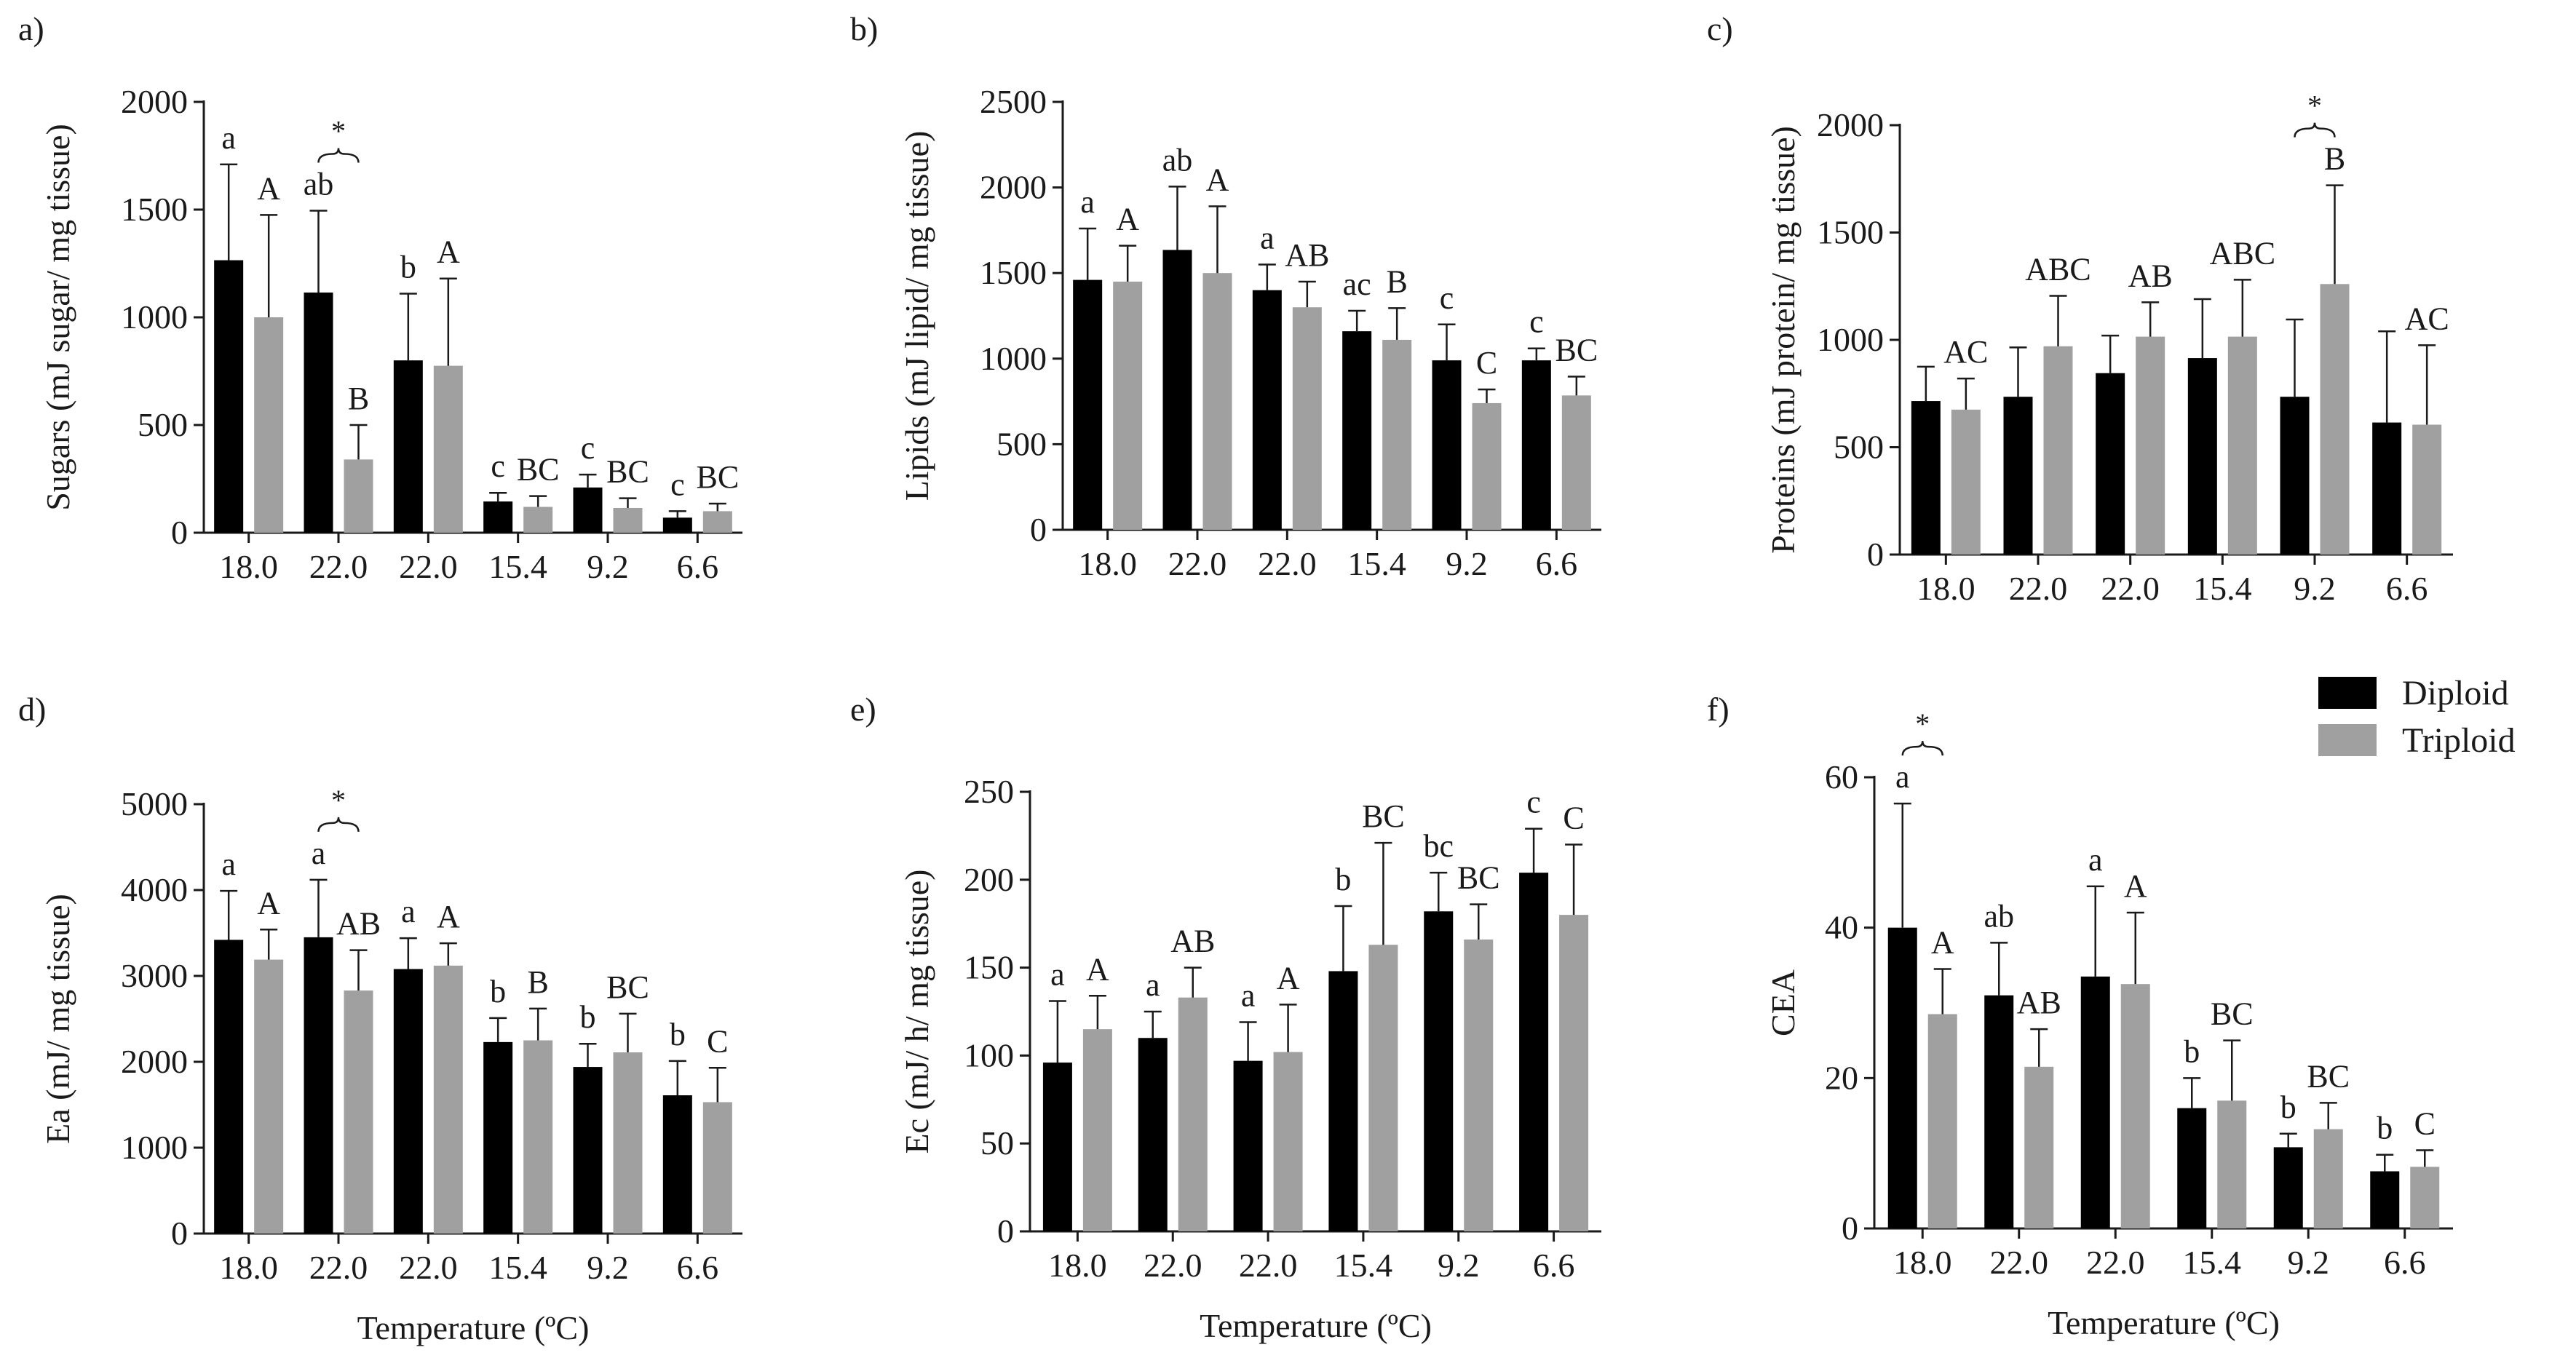 Image resolution: width=2576 pixels, height=1358 pixels. Describe the element at coordinates (1965, 352) in the screenshot. I see `significance-letter: AC` at that location.